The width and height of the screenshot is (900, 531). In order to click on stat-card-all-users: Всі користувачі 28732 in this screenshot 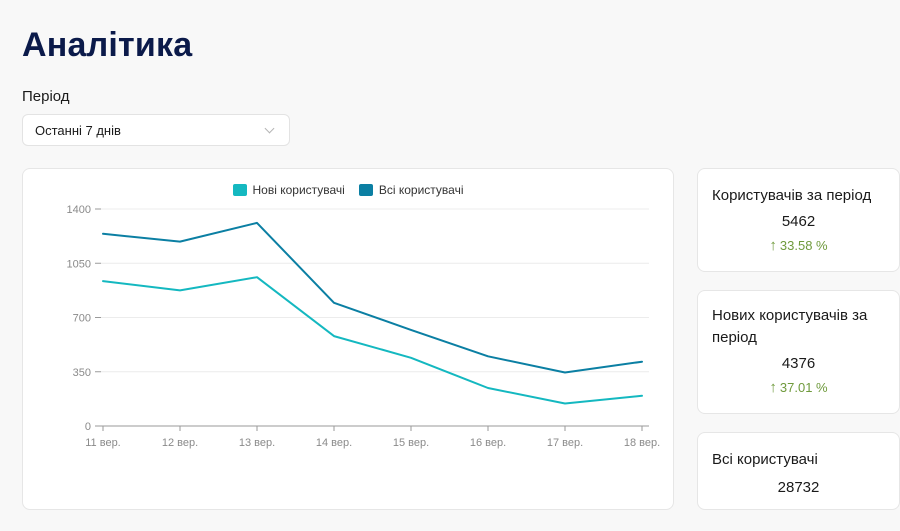, I will do `click(798, 471)`.